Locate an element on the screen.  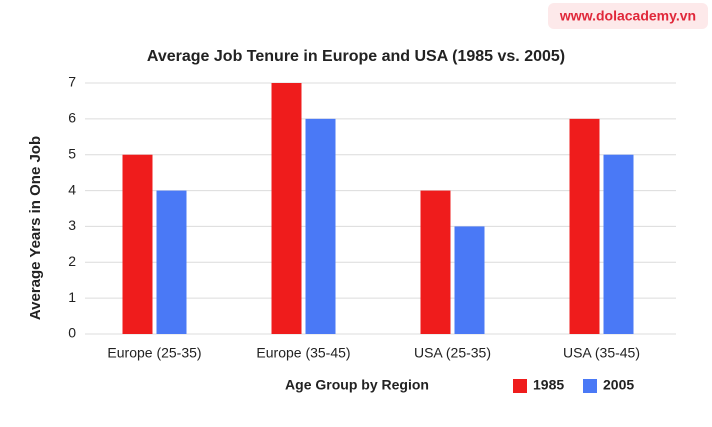
x-tick-label: USA (25-35) is located at coordinates (452, 353).